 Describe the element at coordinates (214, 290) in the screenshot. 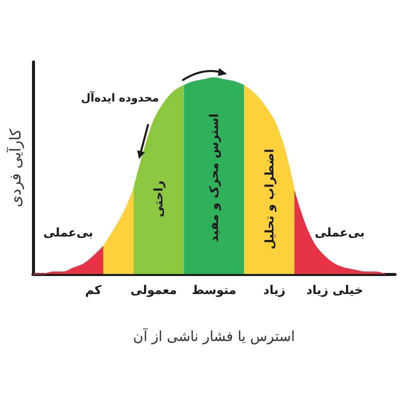

I see `x-tick-label: متوسط` at that location.